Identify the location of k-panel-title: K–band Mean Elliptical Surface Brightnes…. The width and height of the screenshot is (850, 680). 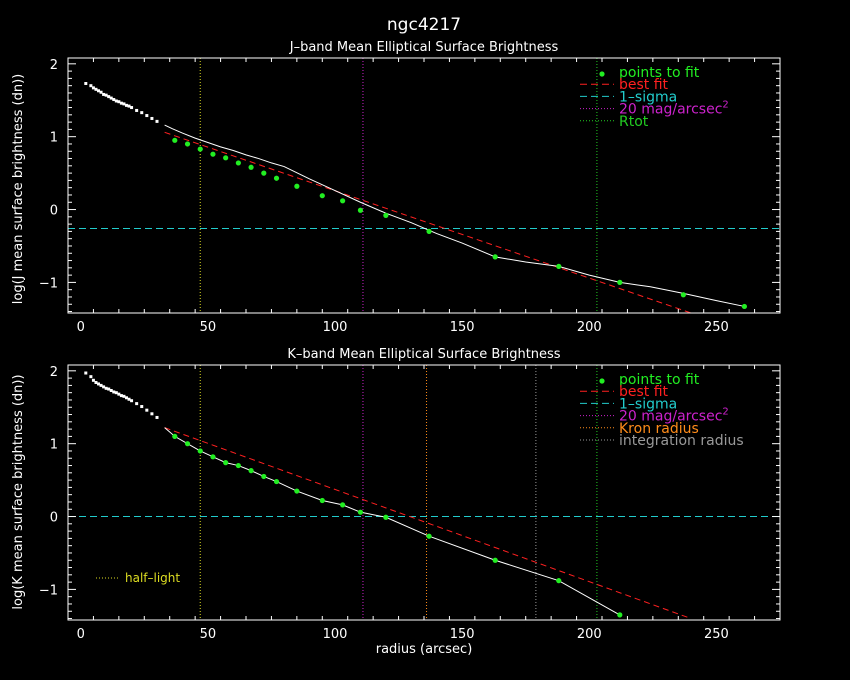
(423, 354).